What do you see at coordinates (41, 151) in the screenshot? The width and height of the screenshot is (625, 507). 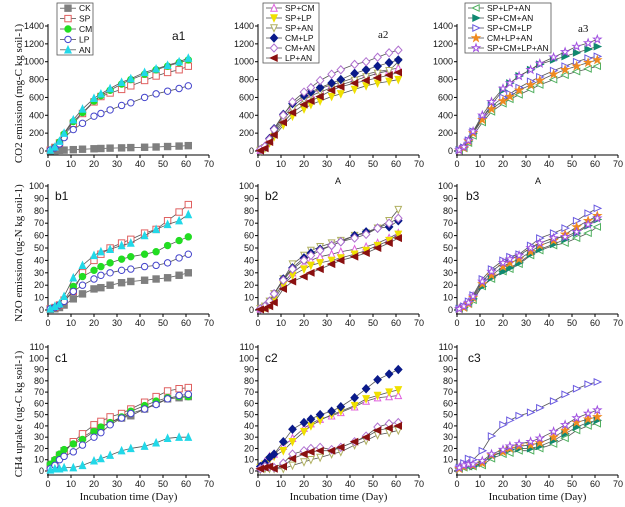 I see `y-tick-label: 0` at bounding box center [41, 151].